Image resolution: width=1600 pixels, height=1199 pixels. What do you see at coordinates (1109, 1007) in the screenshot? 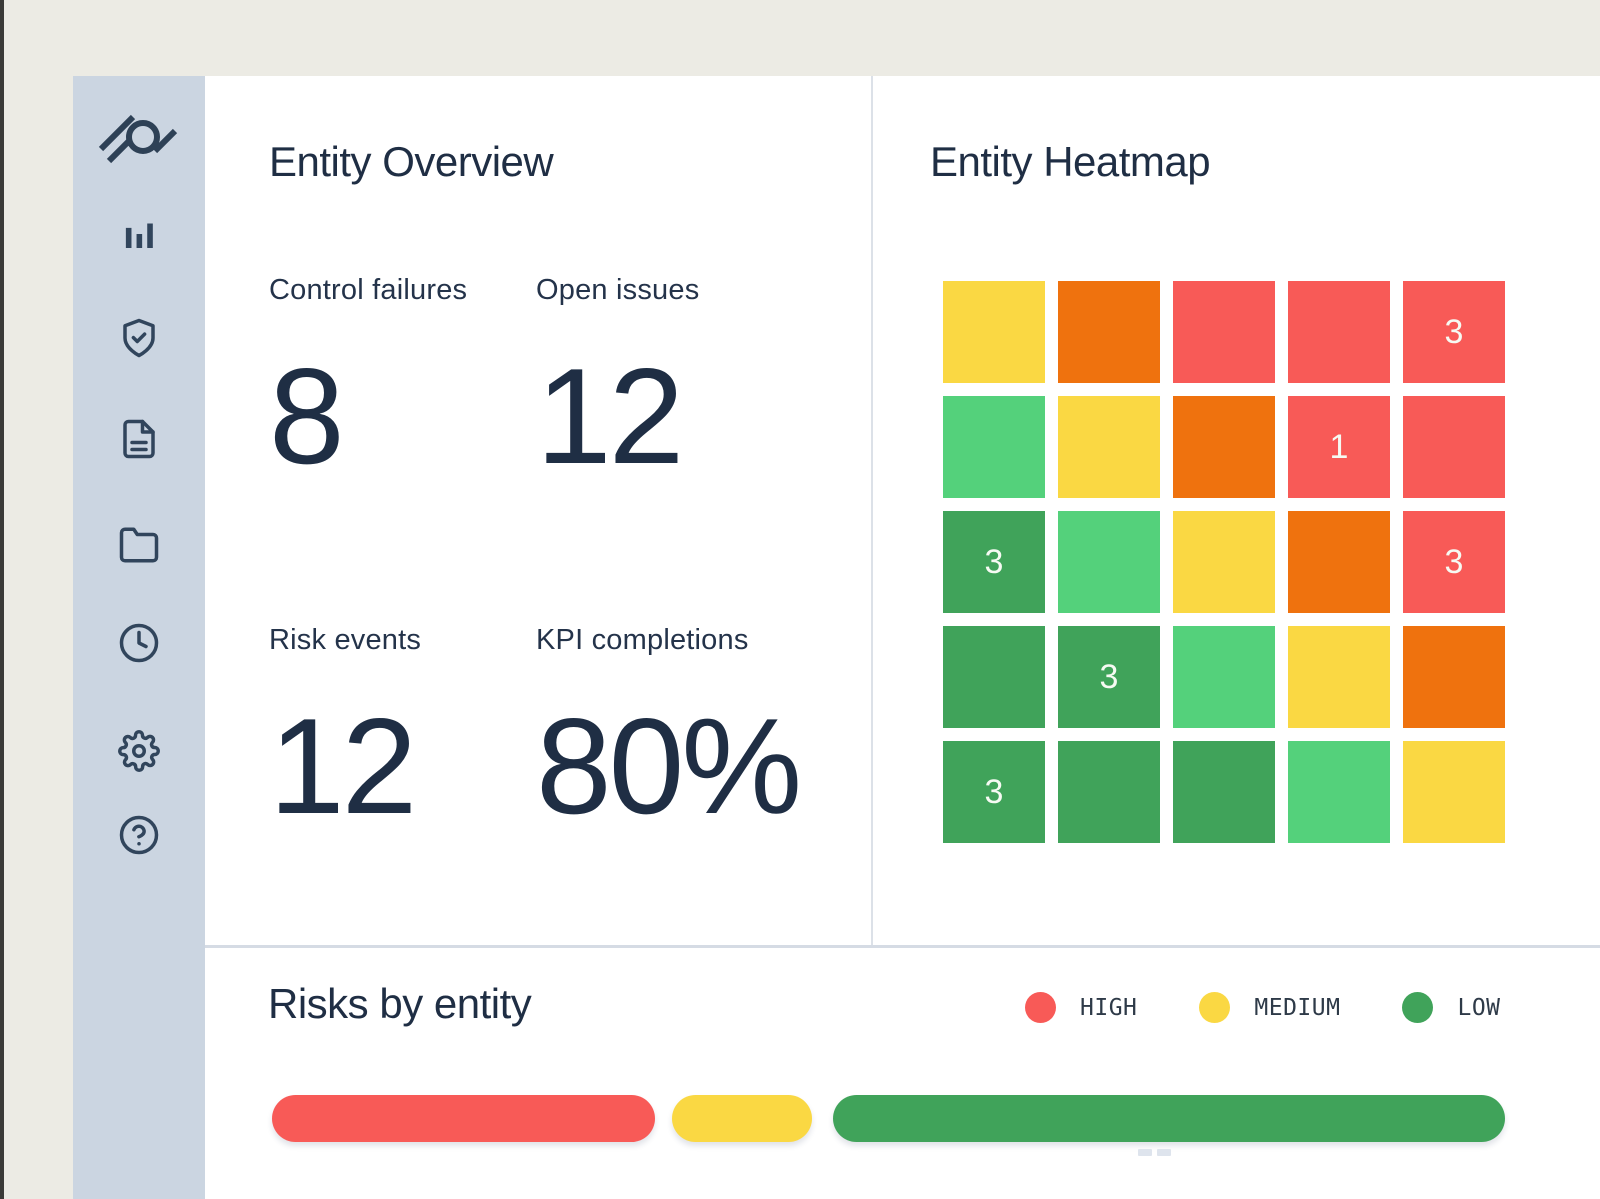
I see `legend-label: HIGH` at bounding box center [1109, 1007].